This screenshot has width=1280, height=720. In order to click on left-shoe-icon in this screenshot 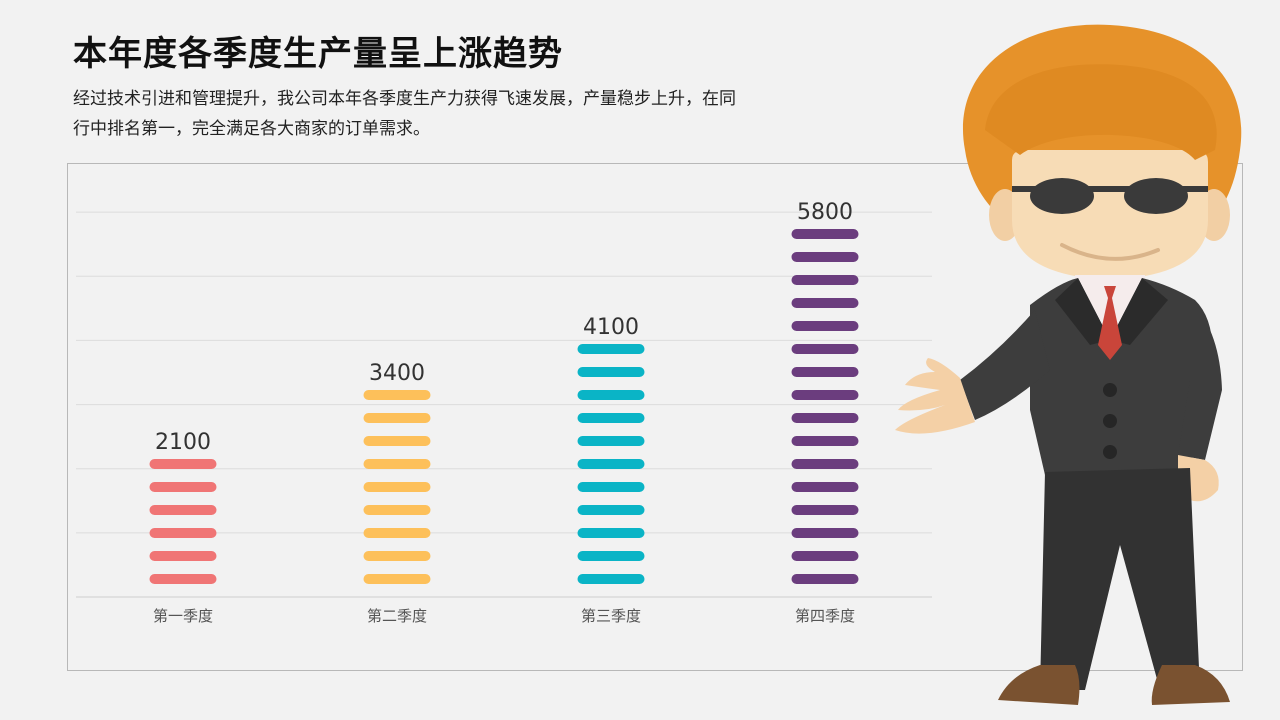, I will do `click(1039, 685)`.